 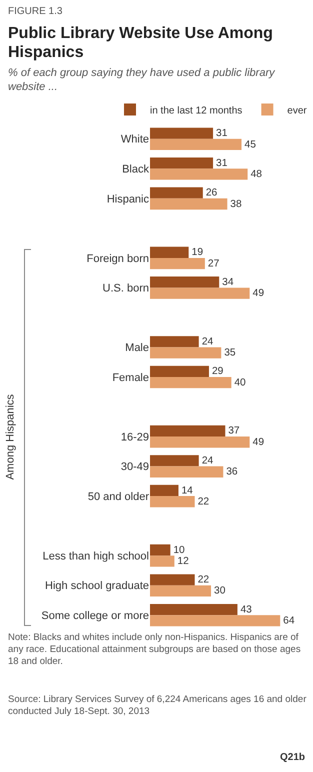 I want to click on y-tick-label: 50 and older, so click(x=119, y=496).